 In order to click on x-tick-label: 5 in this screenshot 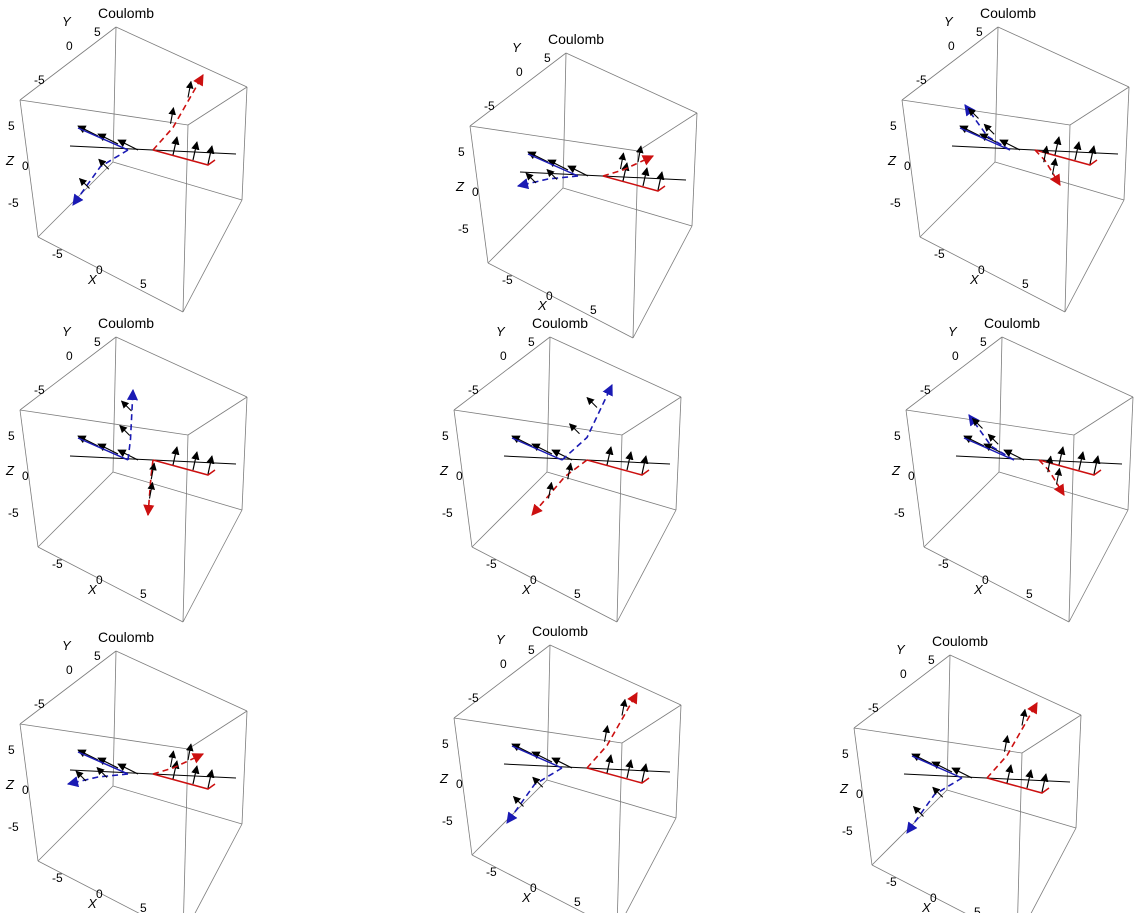, I will do `click(977, 909)`.